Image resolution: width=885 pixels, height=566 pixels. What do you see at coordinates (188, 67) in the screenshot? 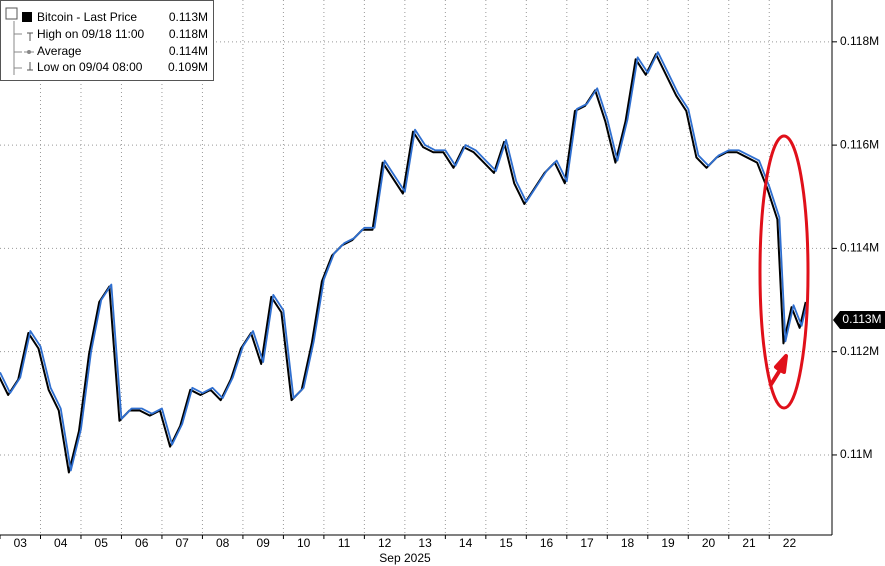
I see `legend-value: 0.109M` at bounding box center [188, 67].